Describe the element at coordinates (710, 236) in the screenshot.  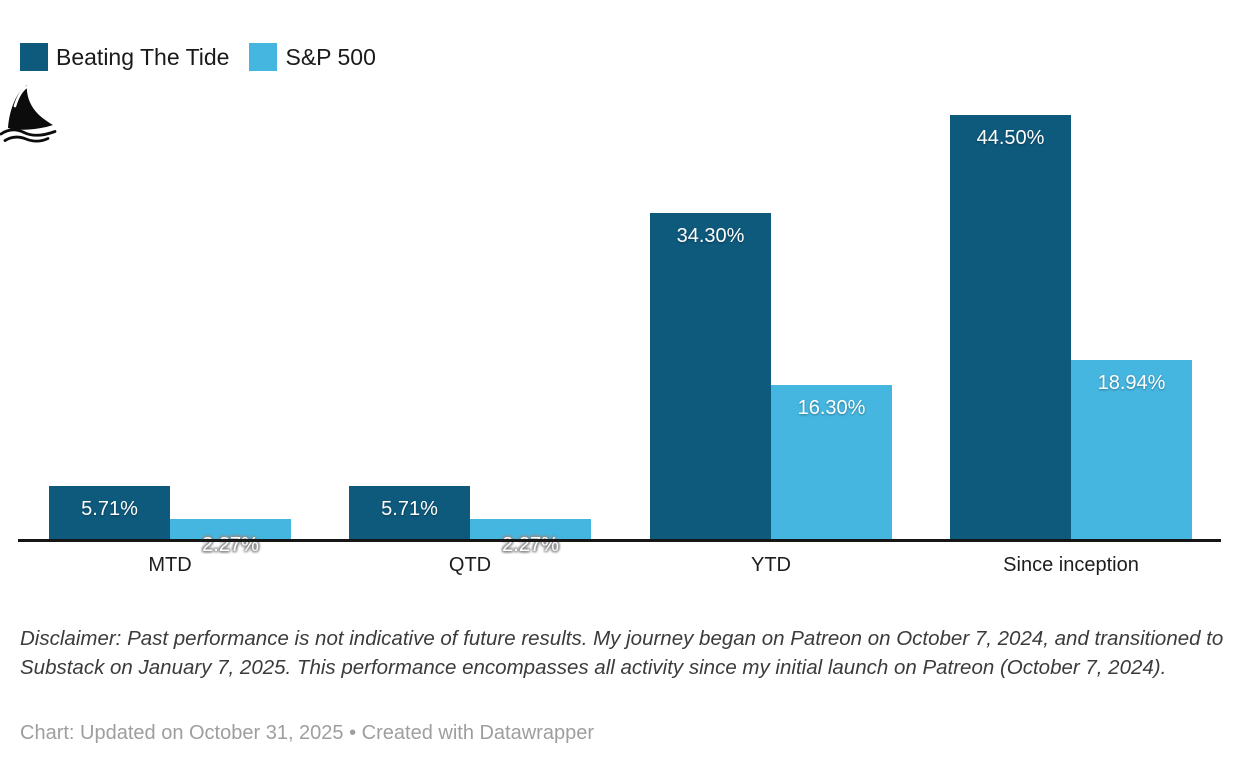
I see `bar-value-label: 34.30%` at that location.